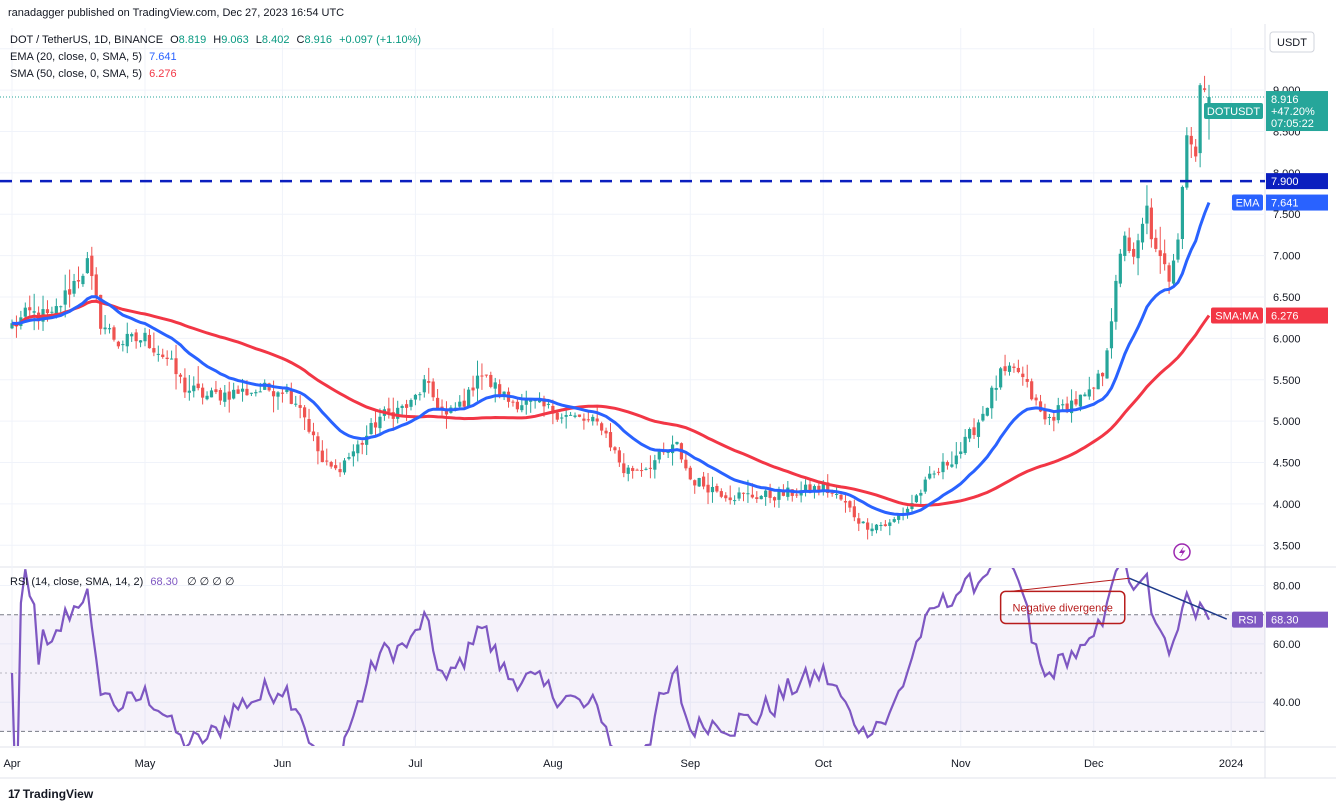 Image resolution: width=1336 pixels, height=808 pixels. What do you see at coordinates (415, 764) in the screenshot?
I see `time-tick-label: Jul` at bounding box center [415, 764].